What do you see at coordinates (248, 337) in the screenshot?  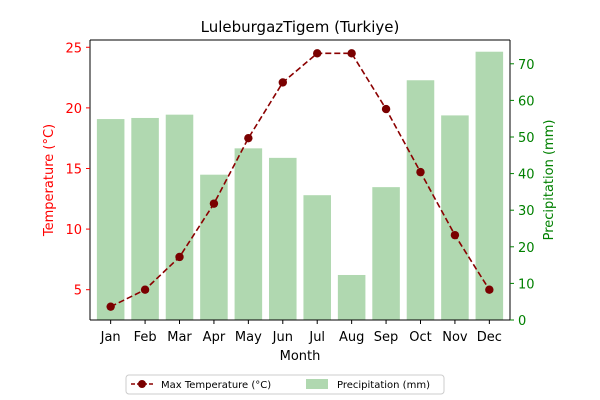 I see `x-tick-label: May` at bounding box center [248, 337].